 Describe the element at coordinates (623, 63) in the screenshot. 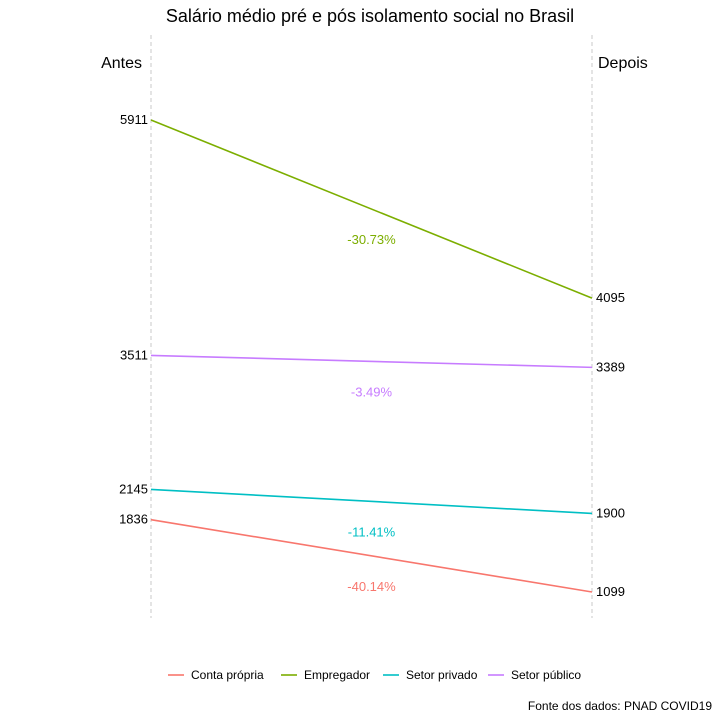

I see `x-label-depois: Depois` at that location.